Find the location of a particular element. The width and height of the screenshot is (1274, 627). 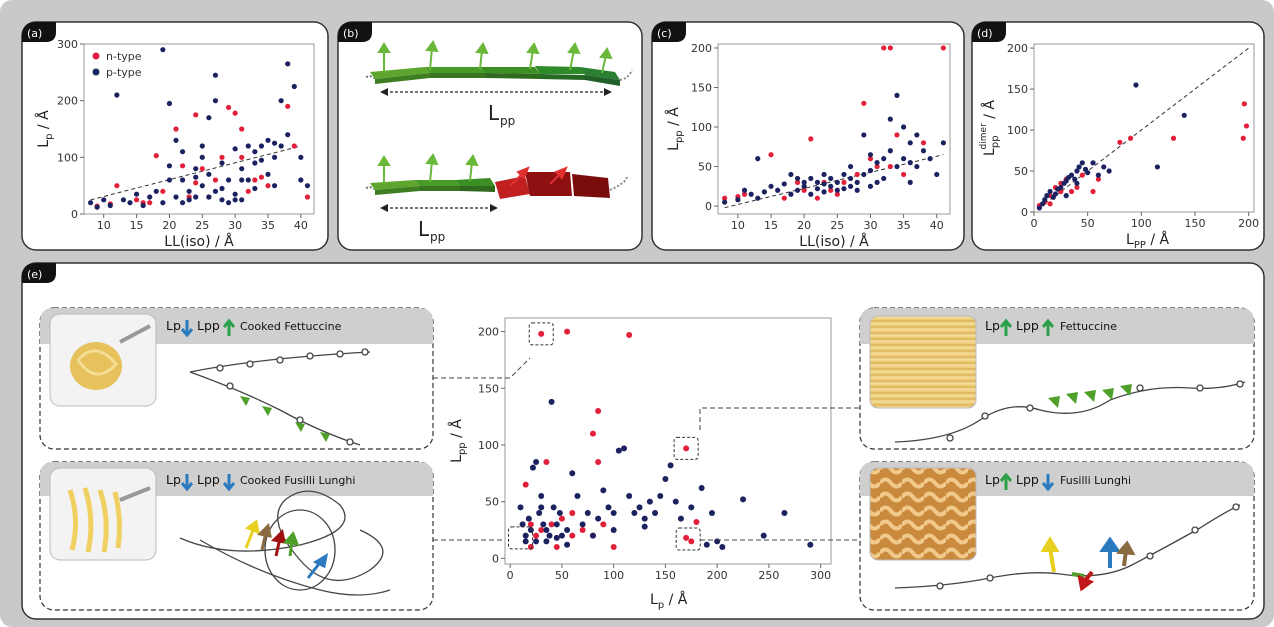

x-tick-label: 150 is located at coordinates (1194, 223).